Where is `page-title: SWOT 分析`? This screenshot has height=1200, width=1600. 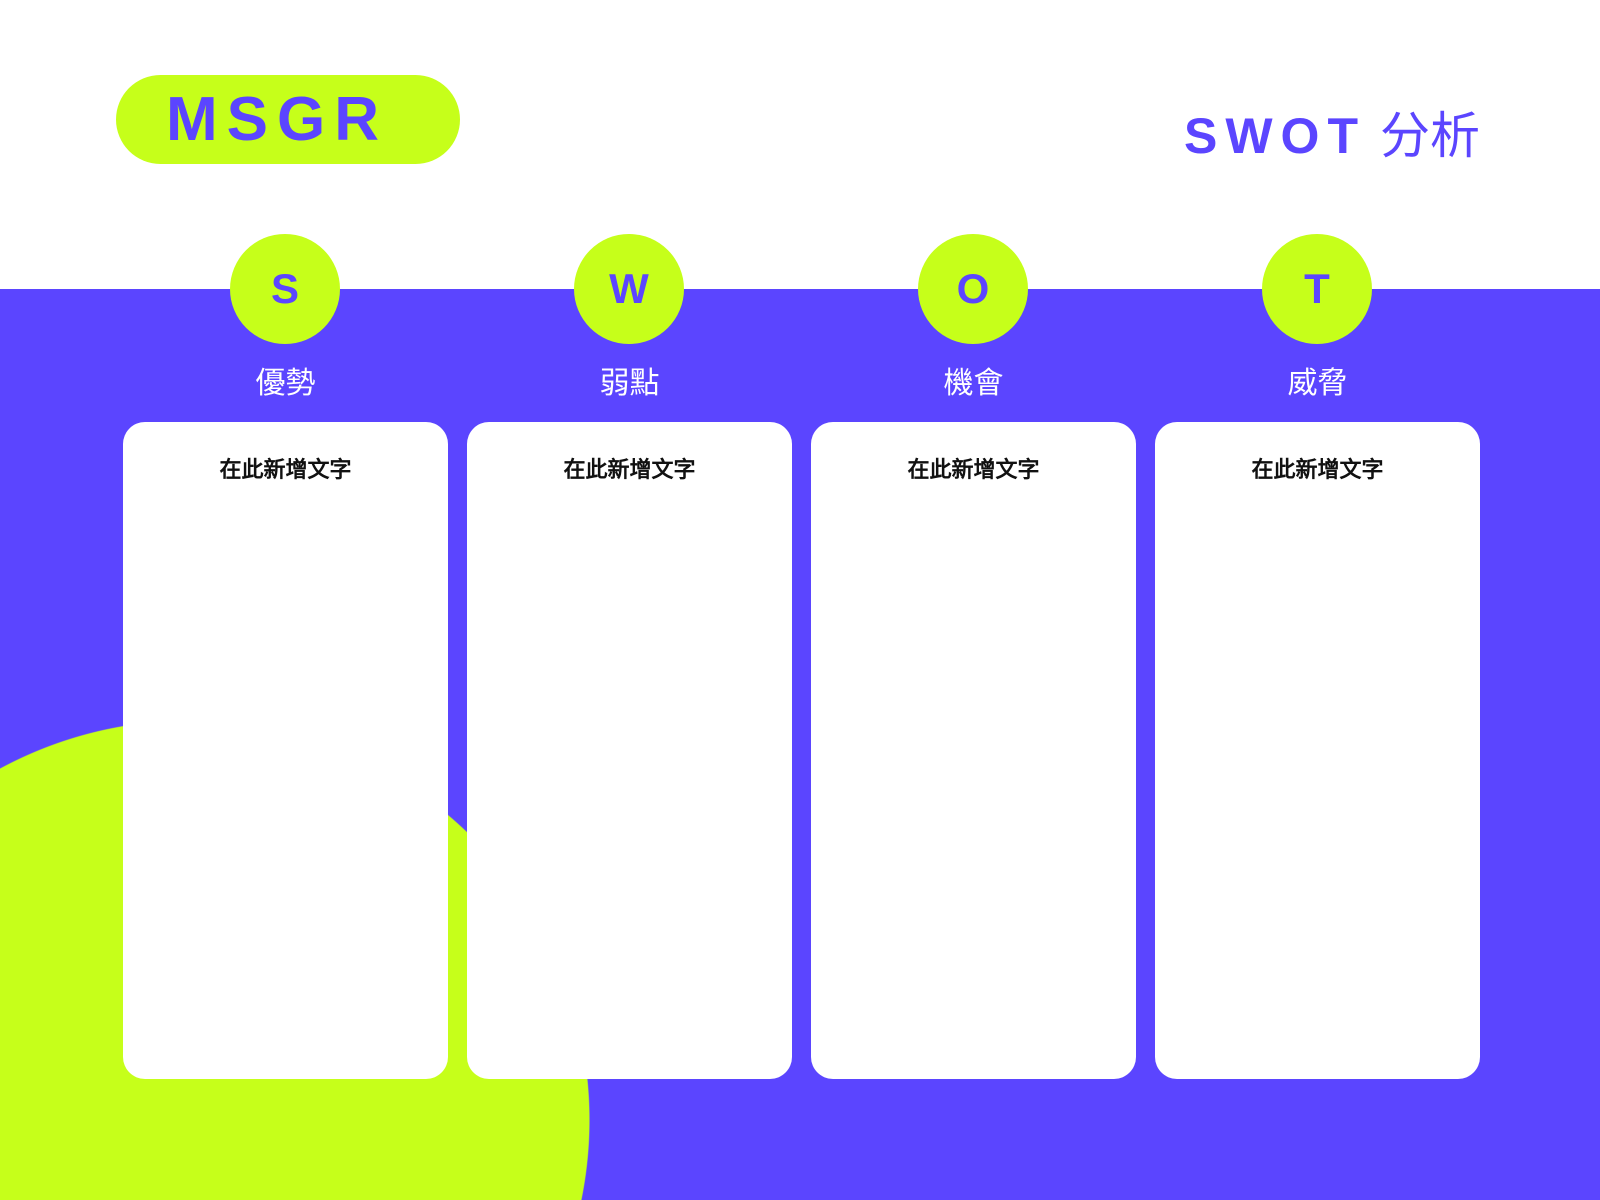 page-title: SWOT 分析 is located at coordinates (1332, 132).